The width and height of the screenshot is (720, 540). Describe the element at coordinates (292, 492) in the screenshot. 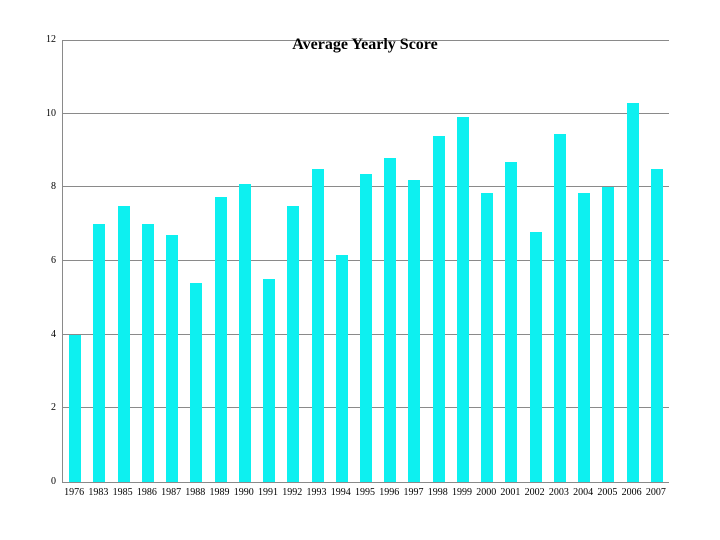

I see `x-tick-label-1992: 1992` at that location.